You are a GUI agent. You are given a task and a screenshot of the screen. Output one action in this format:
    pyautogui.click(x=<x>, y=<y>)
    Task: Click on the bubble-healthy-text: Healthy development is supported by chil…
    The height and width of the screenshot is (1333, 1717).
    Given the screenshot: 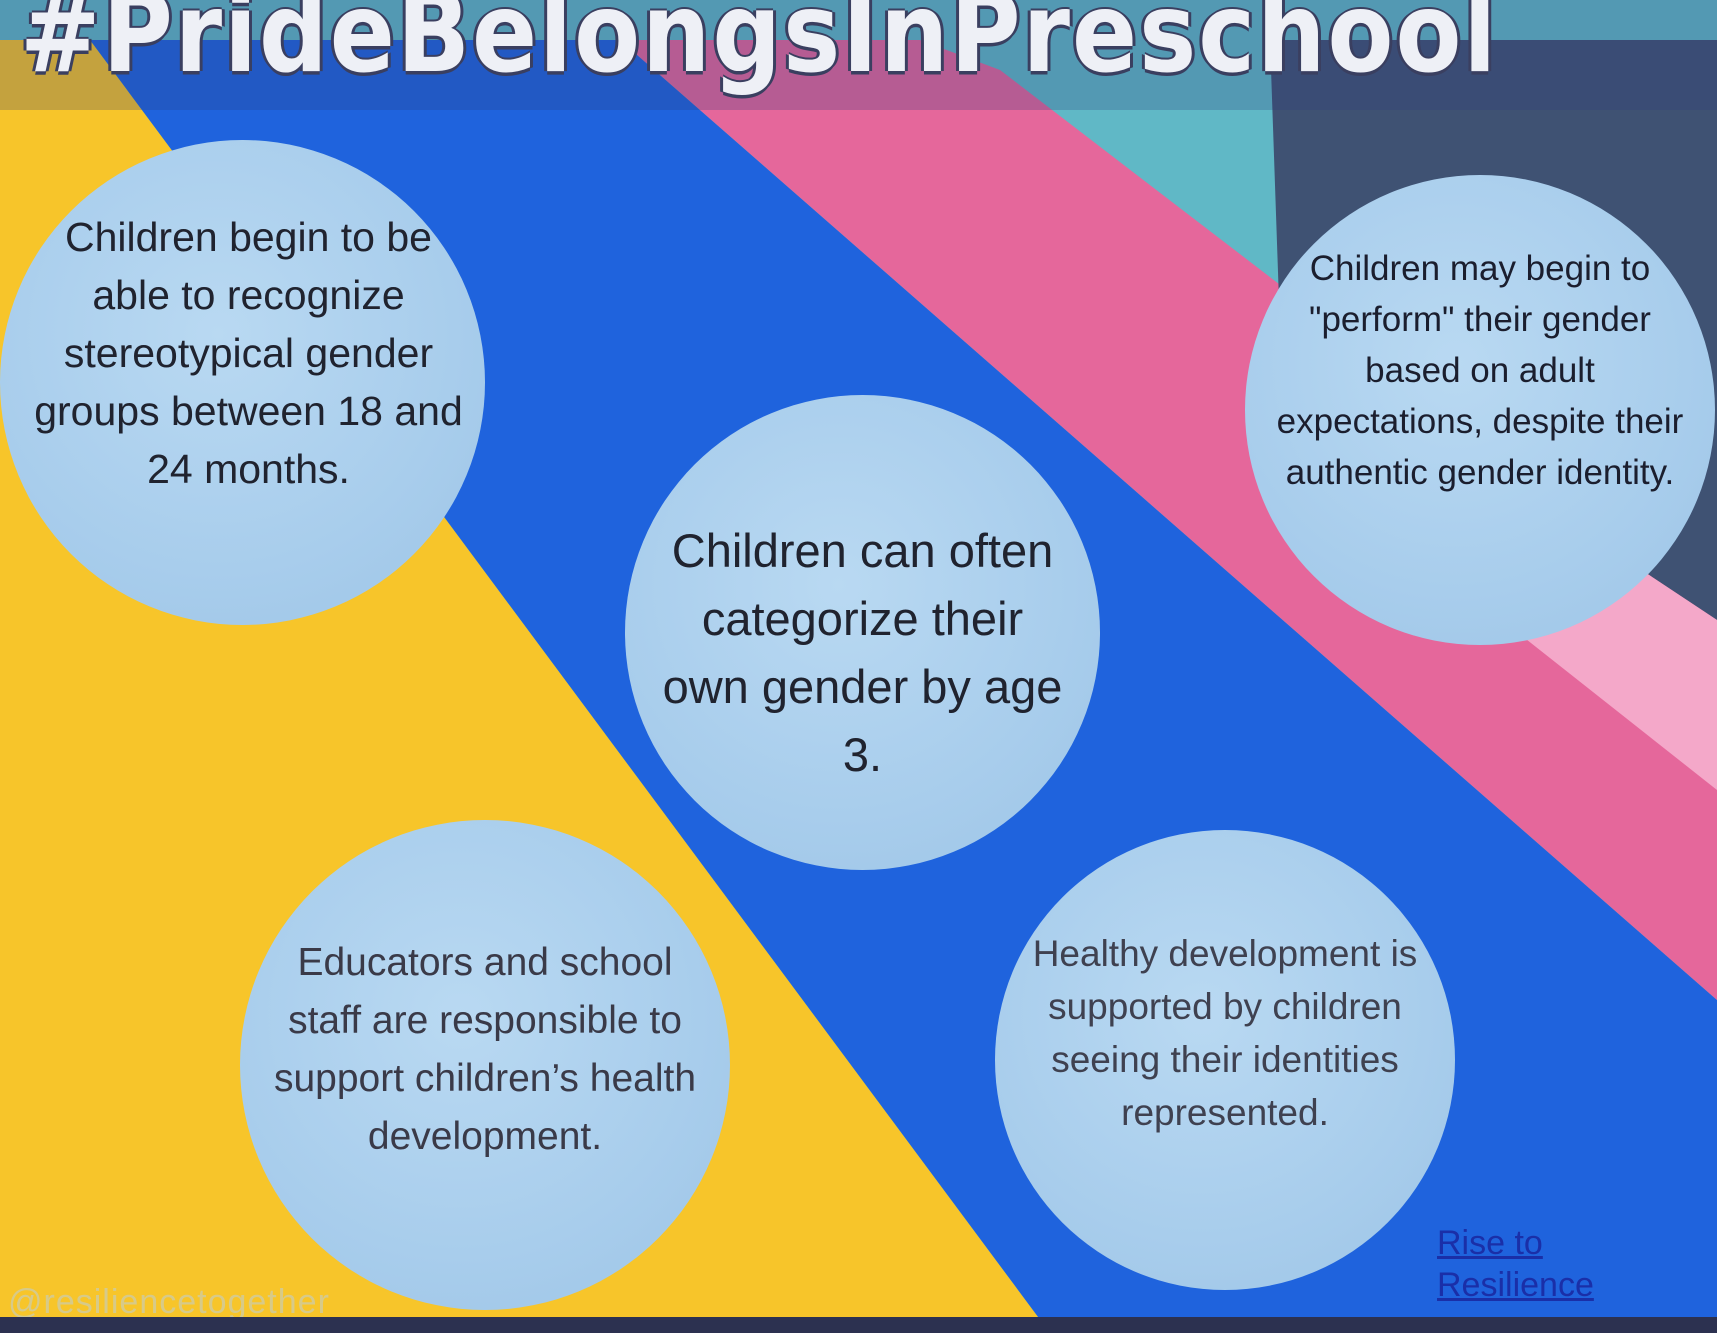 What is the action you would take?
    pyautogui.click(x=1225, y=1032)
    